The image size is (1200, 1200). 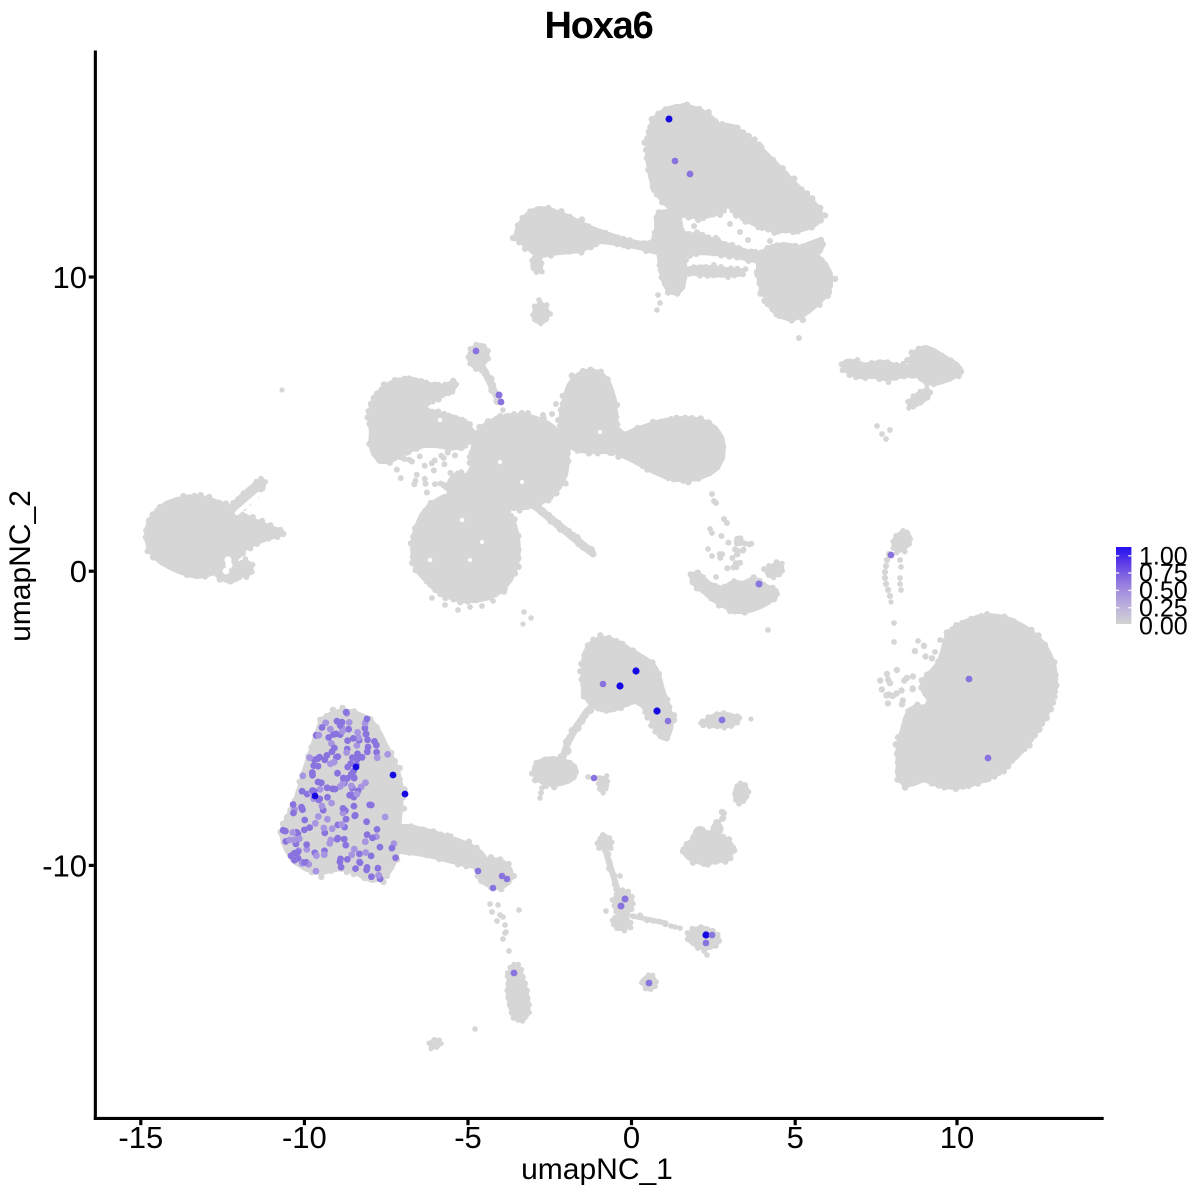 What do you see at coordinates (20, 566) in the screenshot?
I see `svg-text: umapNC_2` at bounding box center [20, 566].